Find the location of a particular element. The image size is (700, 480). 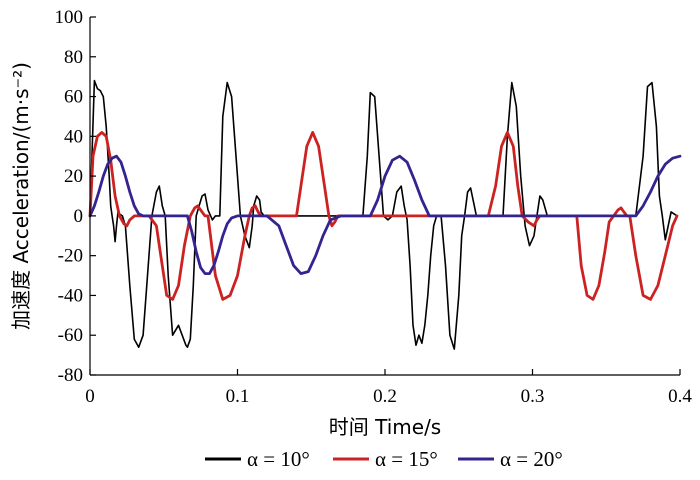

y-tick-label: -60 is located at coordinates (70, 335).